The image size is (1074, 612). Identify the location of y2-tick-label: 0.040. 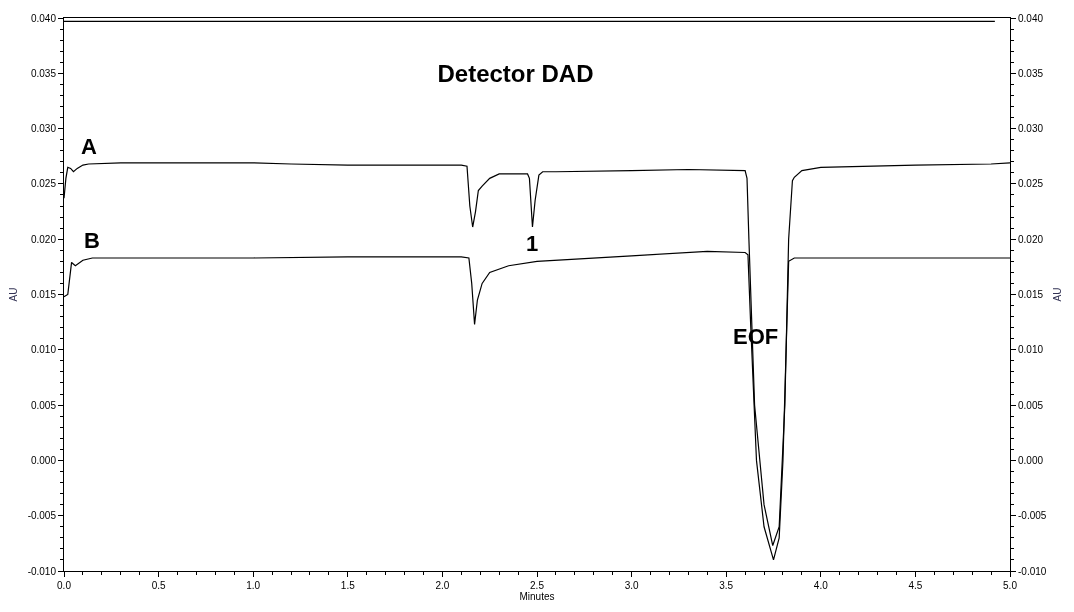
(1031, 18).